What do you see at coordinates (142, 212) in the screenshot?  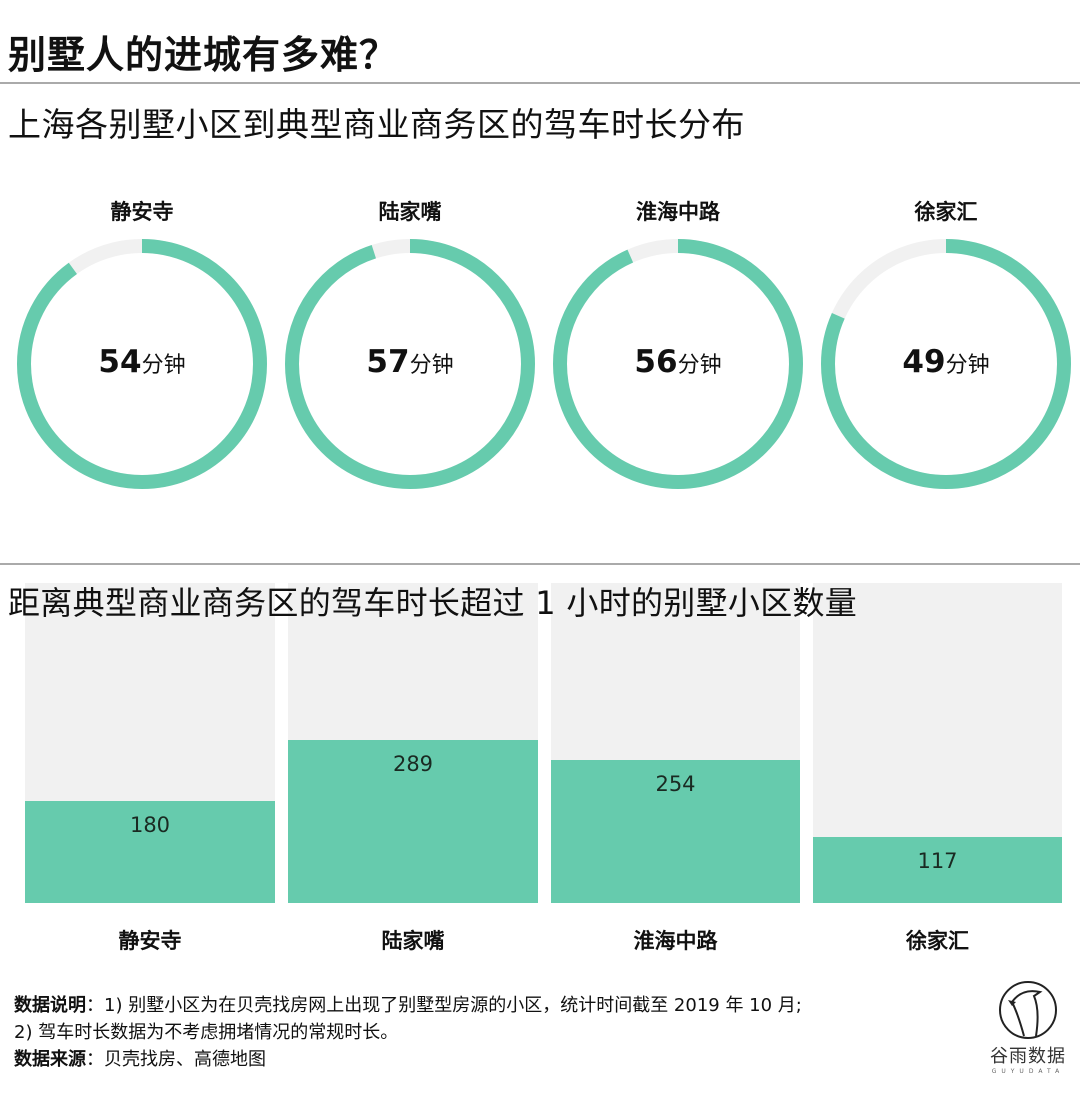 I see `ring-label: 静安寺` at bounding box center [142, 212].